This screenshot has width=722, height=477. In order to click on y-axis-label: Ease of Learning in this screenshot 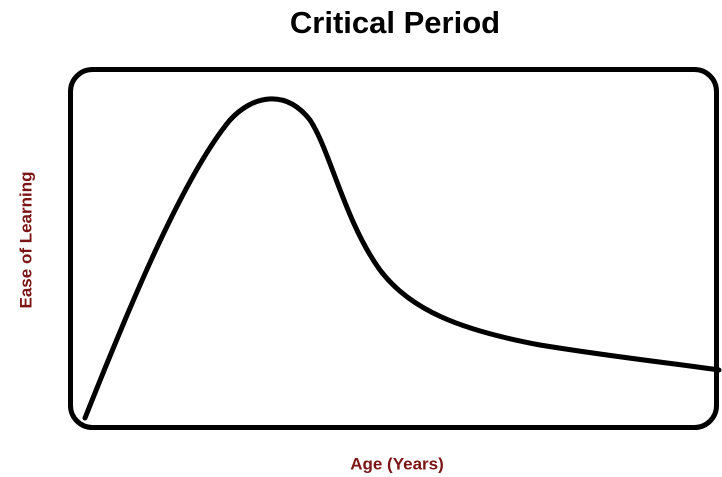, I will do `click(25, 240)`.